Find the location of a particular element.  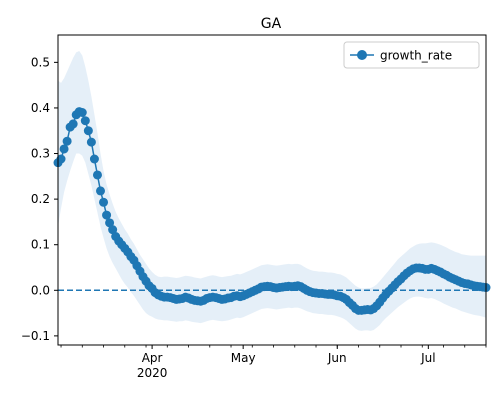

legend-box is located at coordinates (411, 55).